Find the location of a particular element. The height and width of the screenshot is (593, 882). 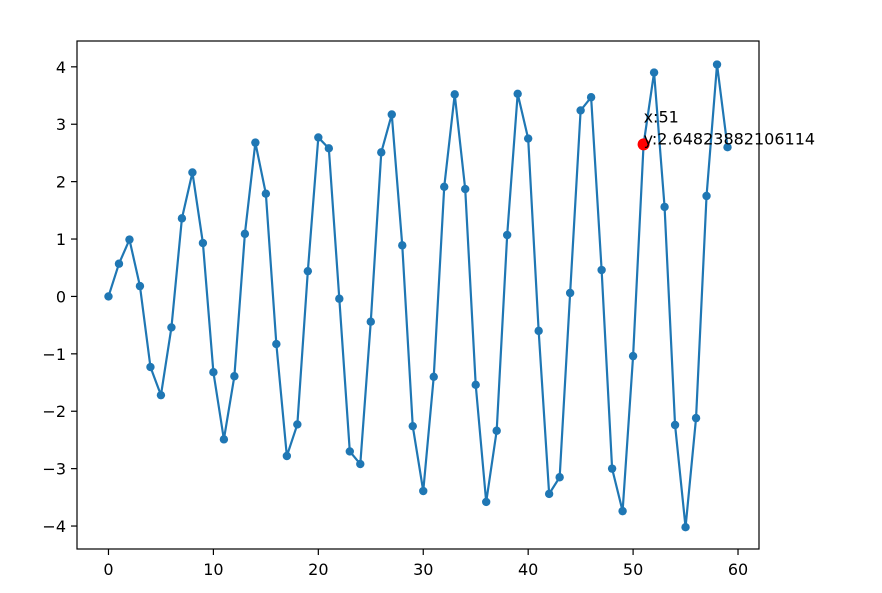

y-tick-label: −3 is located at coordinates (54, 469).